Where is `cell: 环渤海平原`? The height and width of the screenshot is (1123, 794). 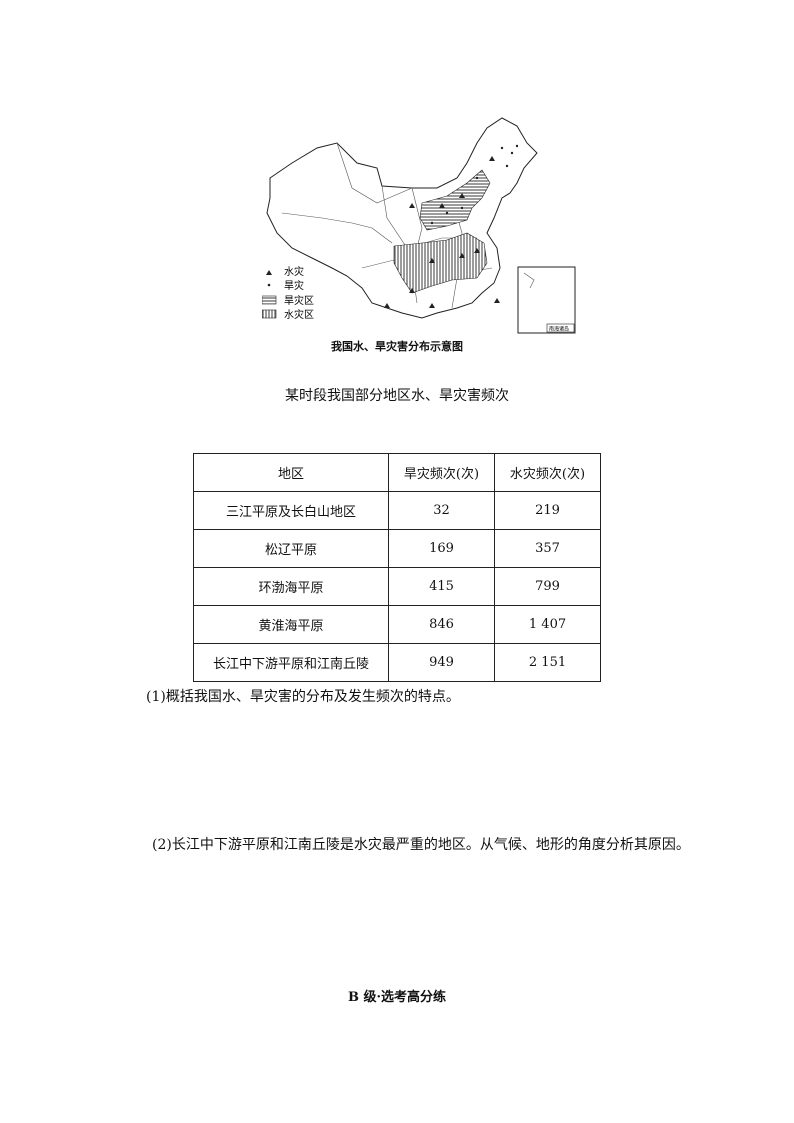 cell: 环渤海平原 is located at coordinates (291, 586).